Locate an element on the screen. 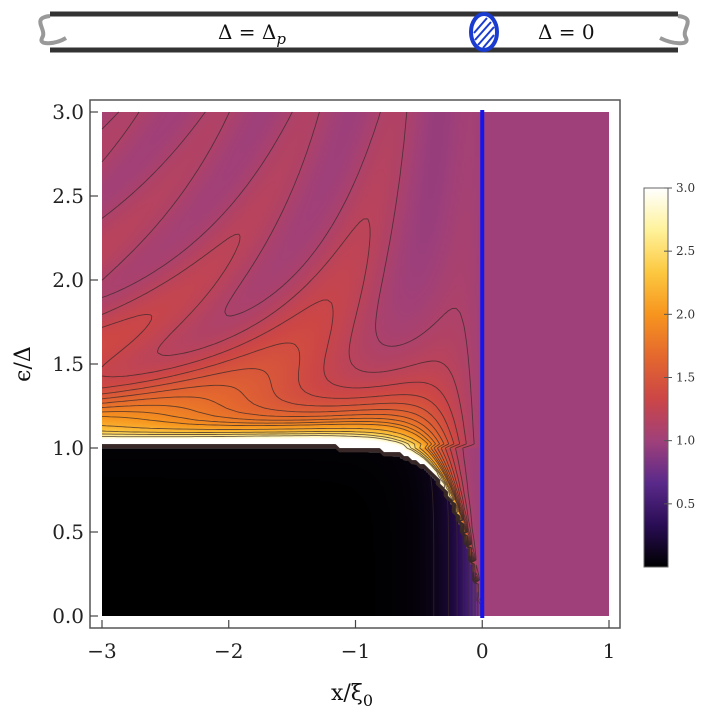 The width and height of the screenshot is (715, 720). x-axis-label: x/ξ0 is located at coordinates (352, 695).